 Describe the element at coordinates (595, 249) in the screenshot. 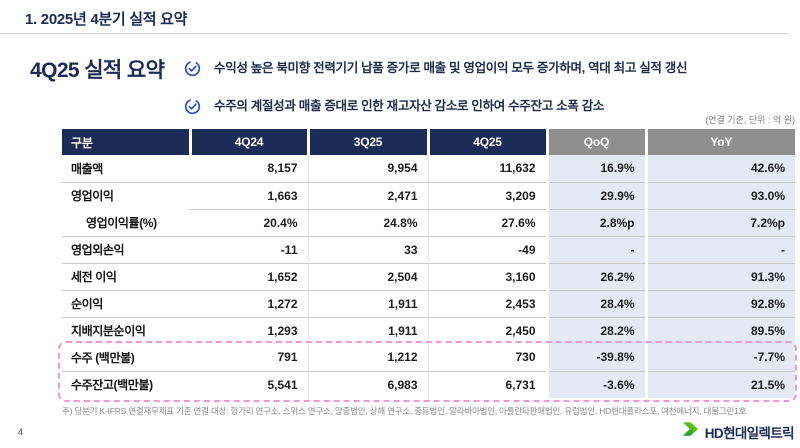

I see `cell-qoq: -` at that location.